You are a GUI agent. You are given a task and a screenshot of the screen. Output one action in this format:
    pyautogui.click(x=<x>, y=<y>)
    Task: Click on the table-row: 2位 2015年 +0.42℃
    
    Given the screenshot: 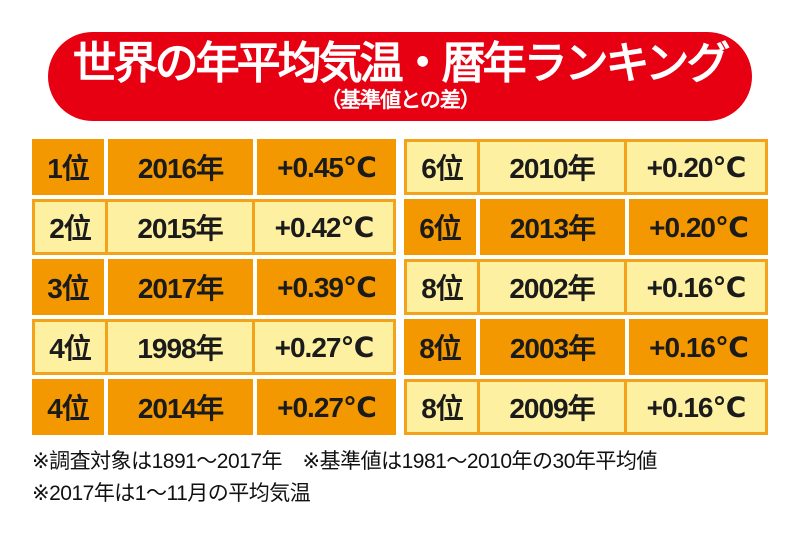 What is the action you would take?
    pyautogui.click(x=214, y=227)
    